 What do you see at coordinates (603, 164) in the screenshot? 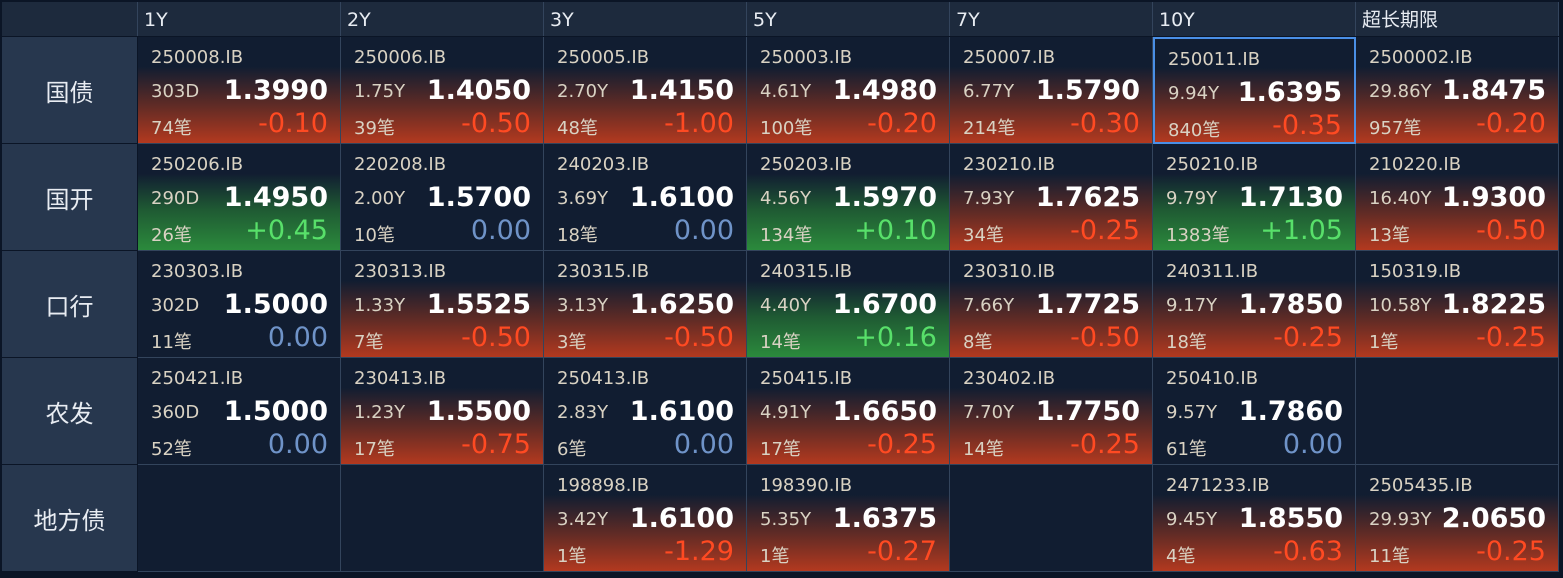
I see `bond-code: 240203.IB` at bounding box center [603, 164].